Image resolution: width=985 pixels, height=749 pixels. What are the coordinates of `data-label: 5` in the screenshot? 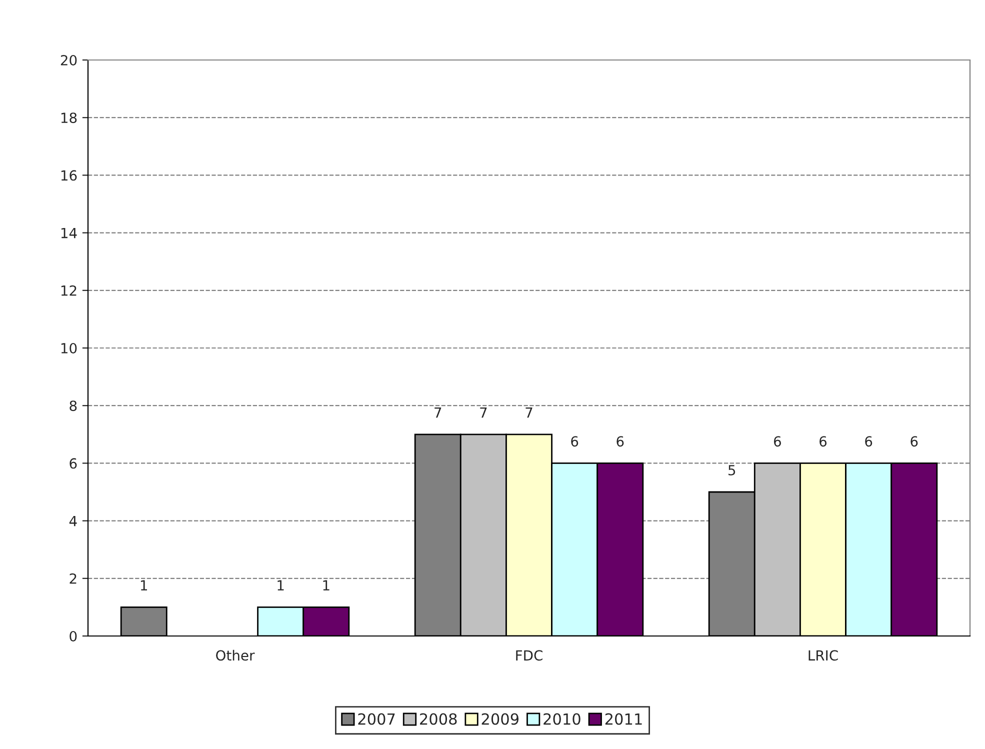 It's located at (732, 470).